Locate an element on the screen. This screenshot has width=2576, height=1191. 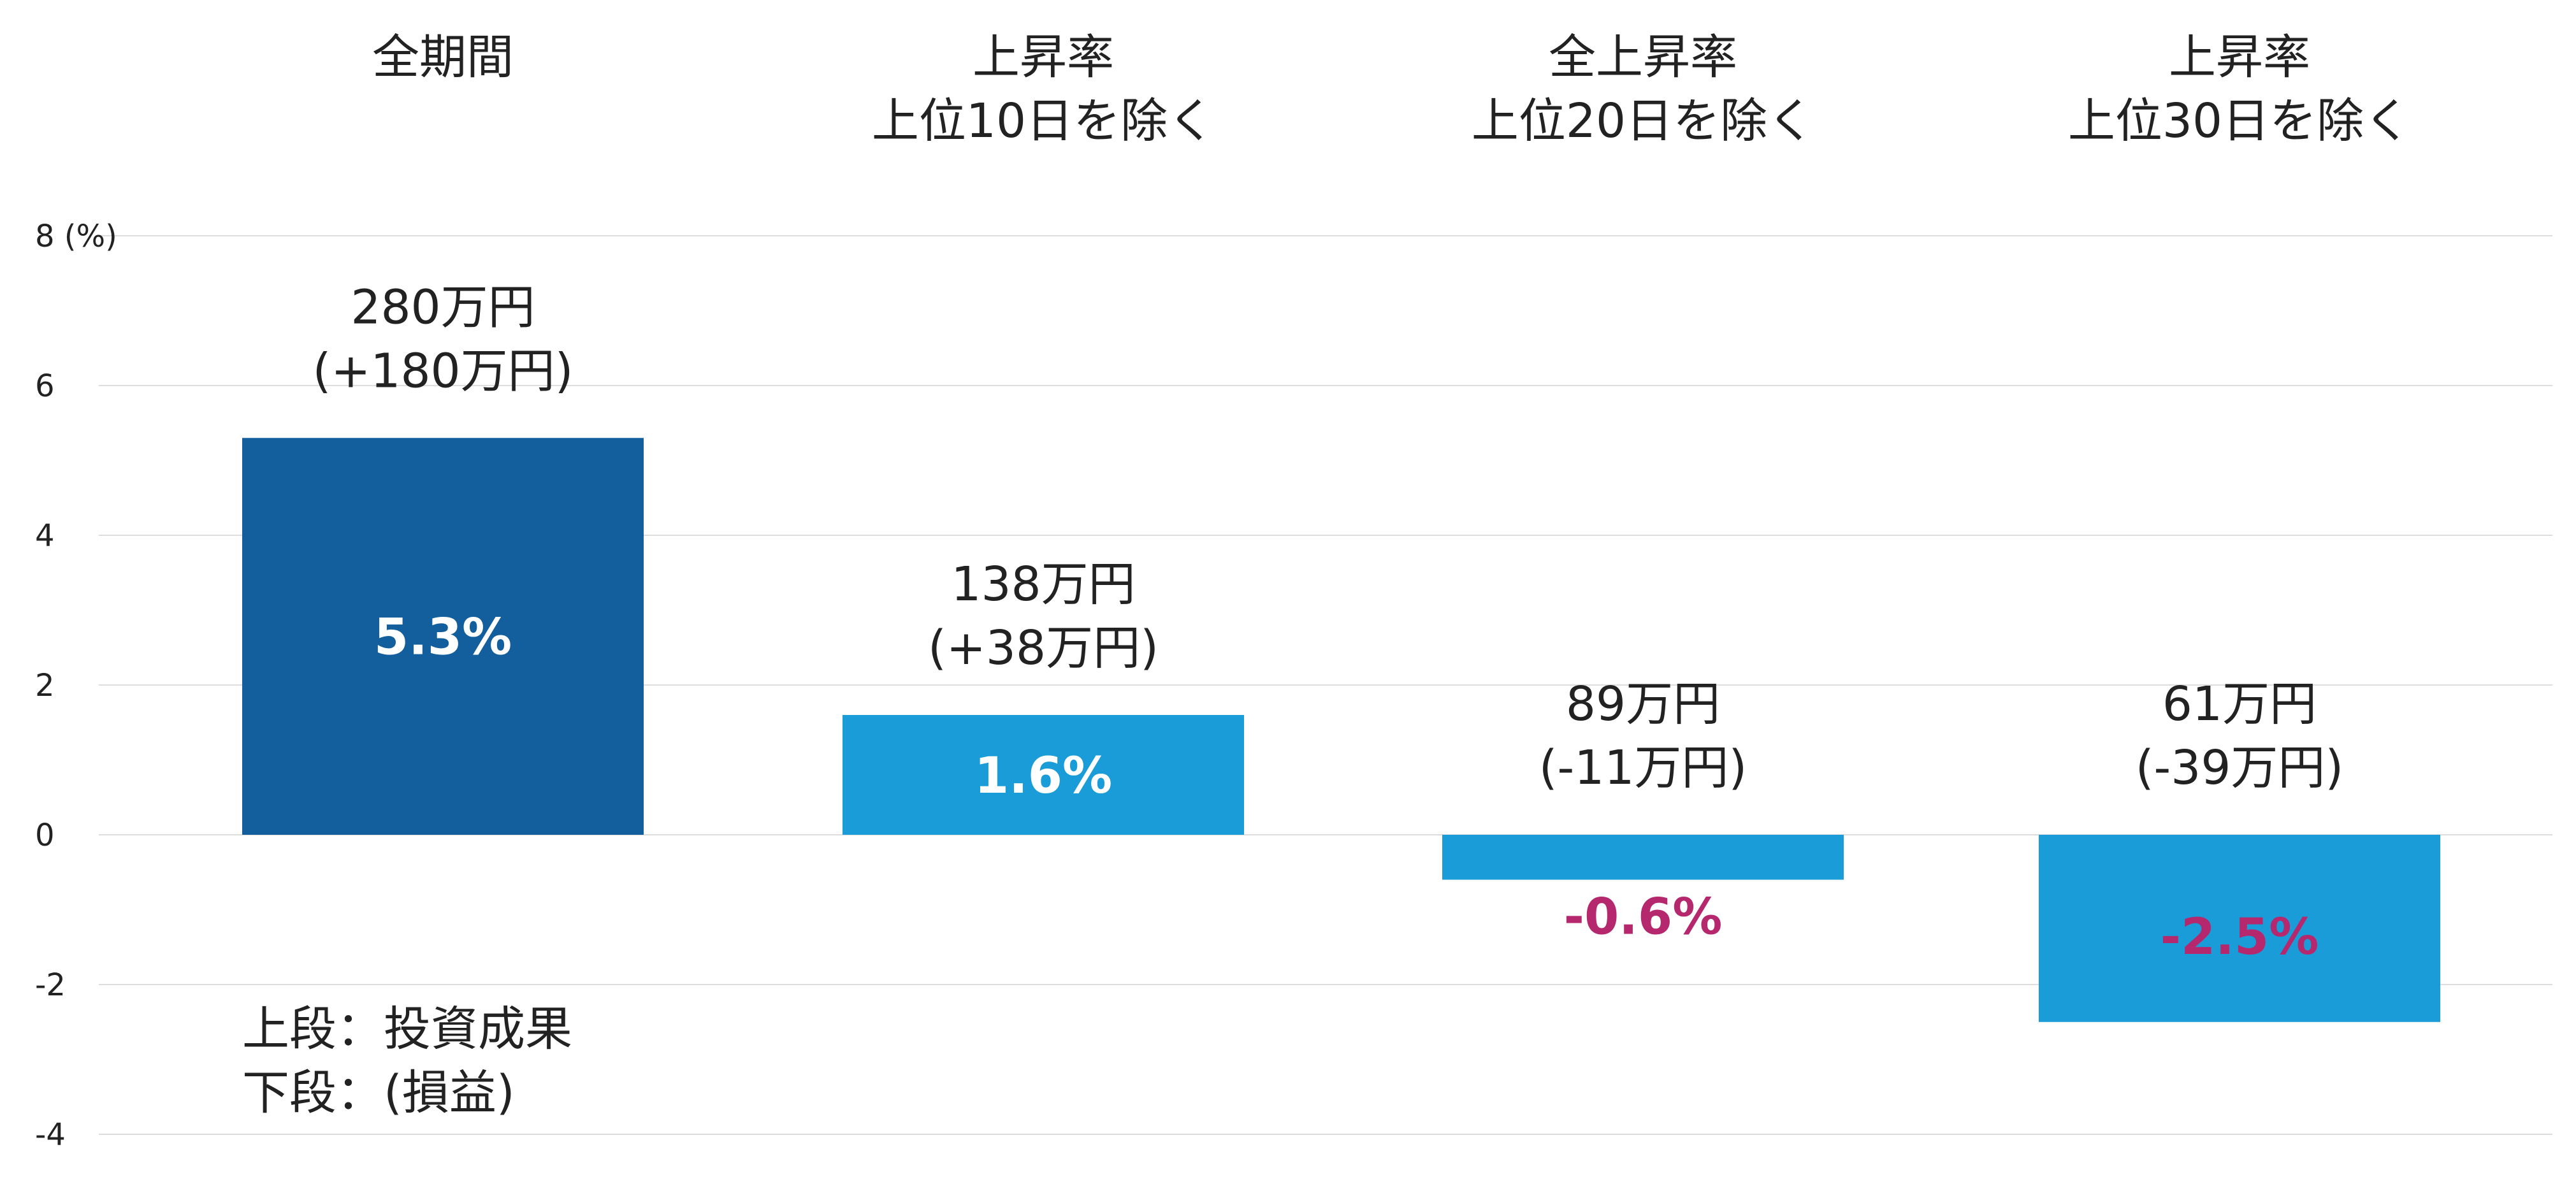
gain-label: (+180万円) is located at coordinates (443, 370).